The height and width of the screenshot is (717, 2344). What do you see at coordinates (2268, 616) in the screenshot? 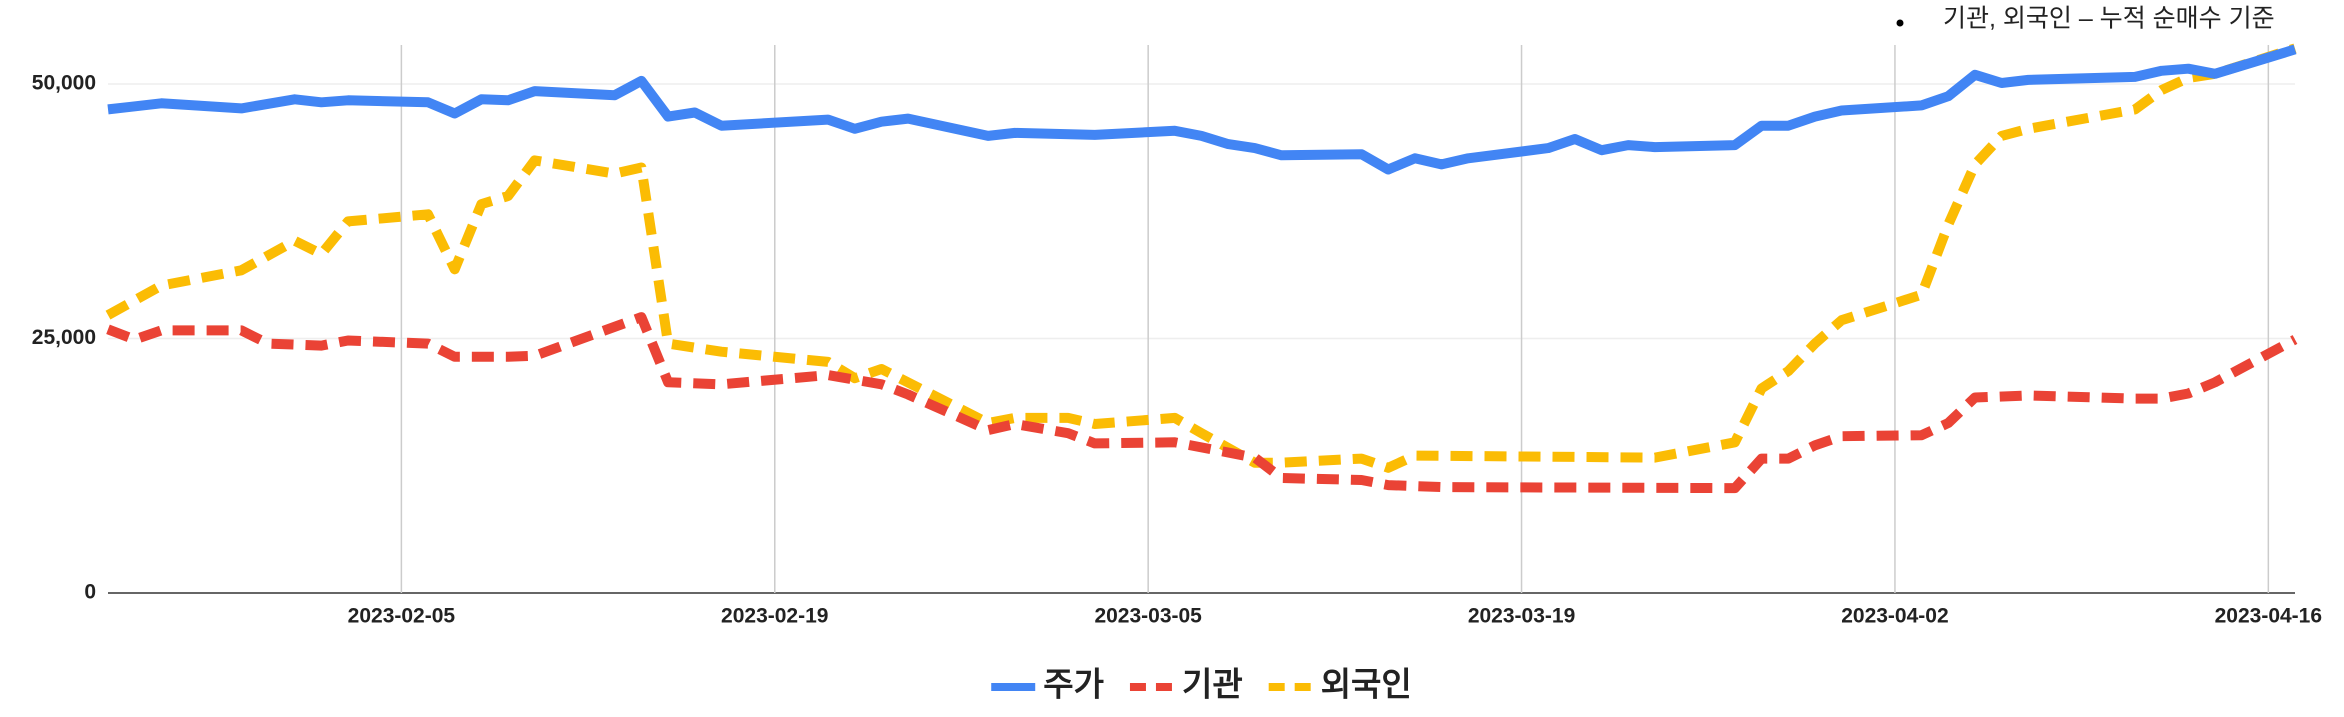
I see `x-tick-label: 2023-04-16` at bounding box center [2268, 616].